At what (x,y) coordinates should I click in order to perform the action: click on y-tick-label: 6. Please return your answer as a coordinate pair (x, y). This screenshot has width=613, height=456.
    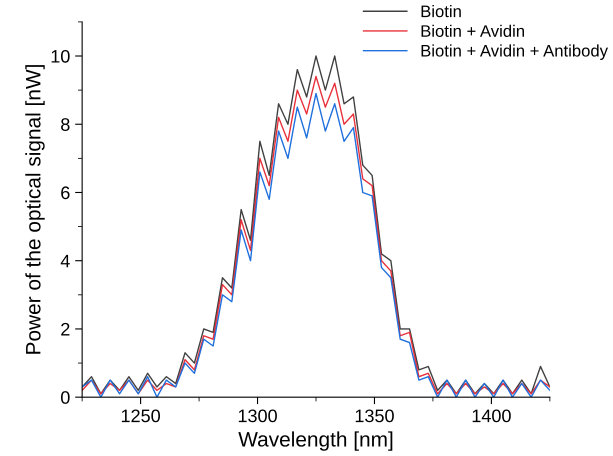
    Looking at the image, I should click on (65, 193).